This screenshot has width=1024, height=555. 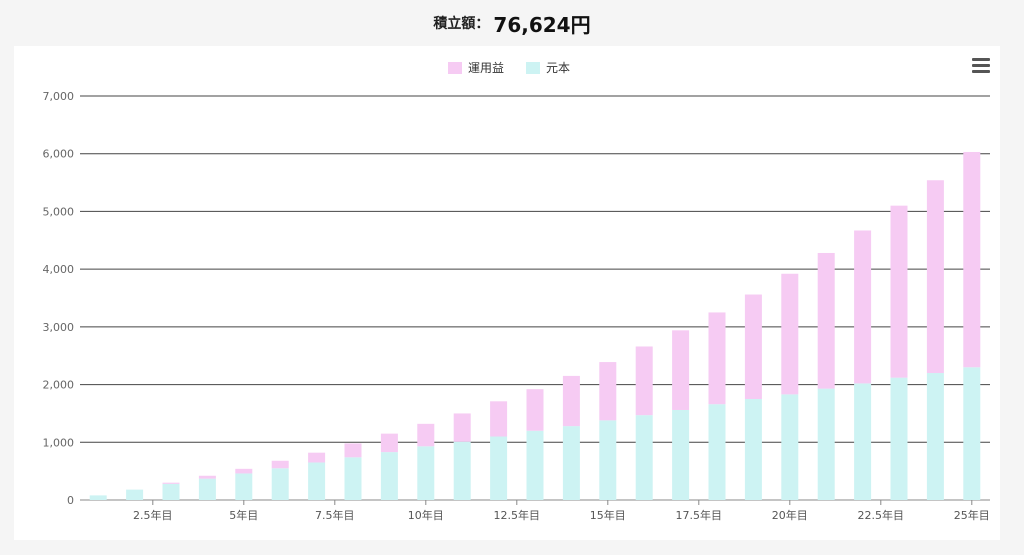 I want to click on x-tick-label: 10年目, so click(x=426, y=515).